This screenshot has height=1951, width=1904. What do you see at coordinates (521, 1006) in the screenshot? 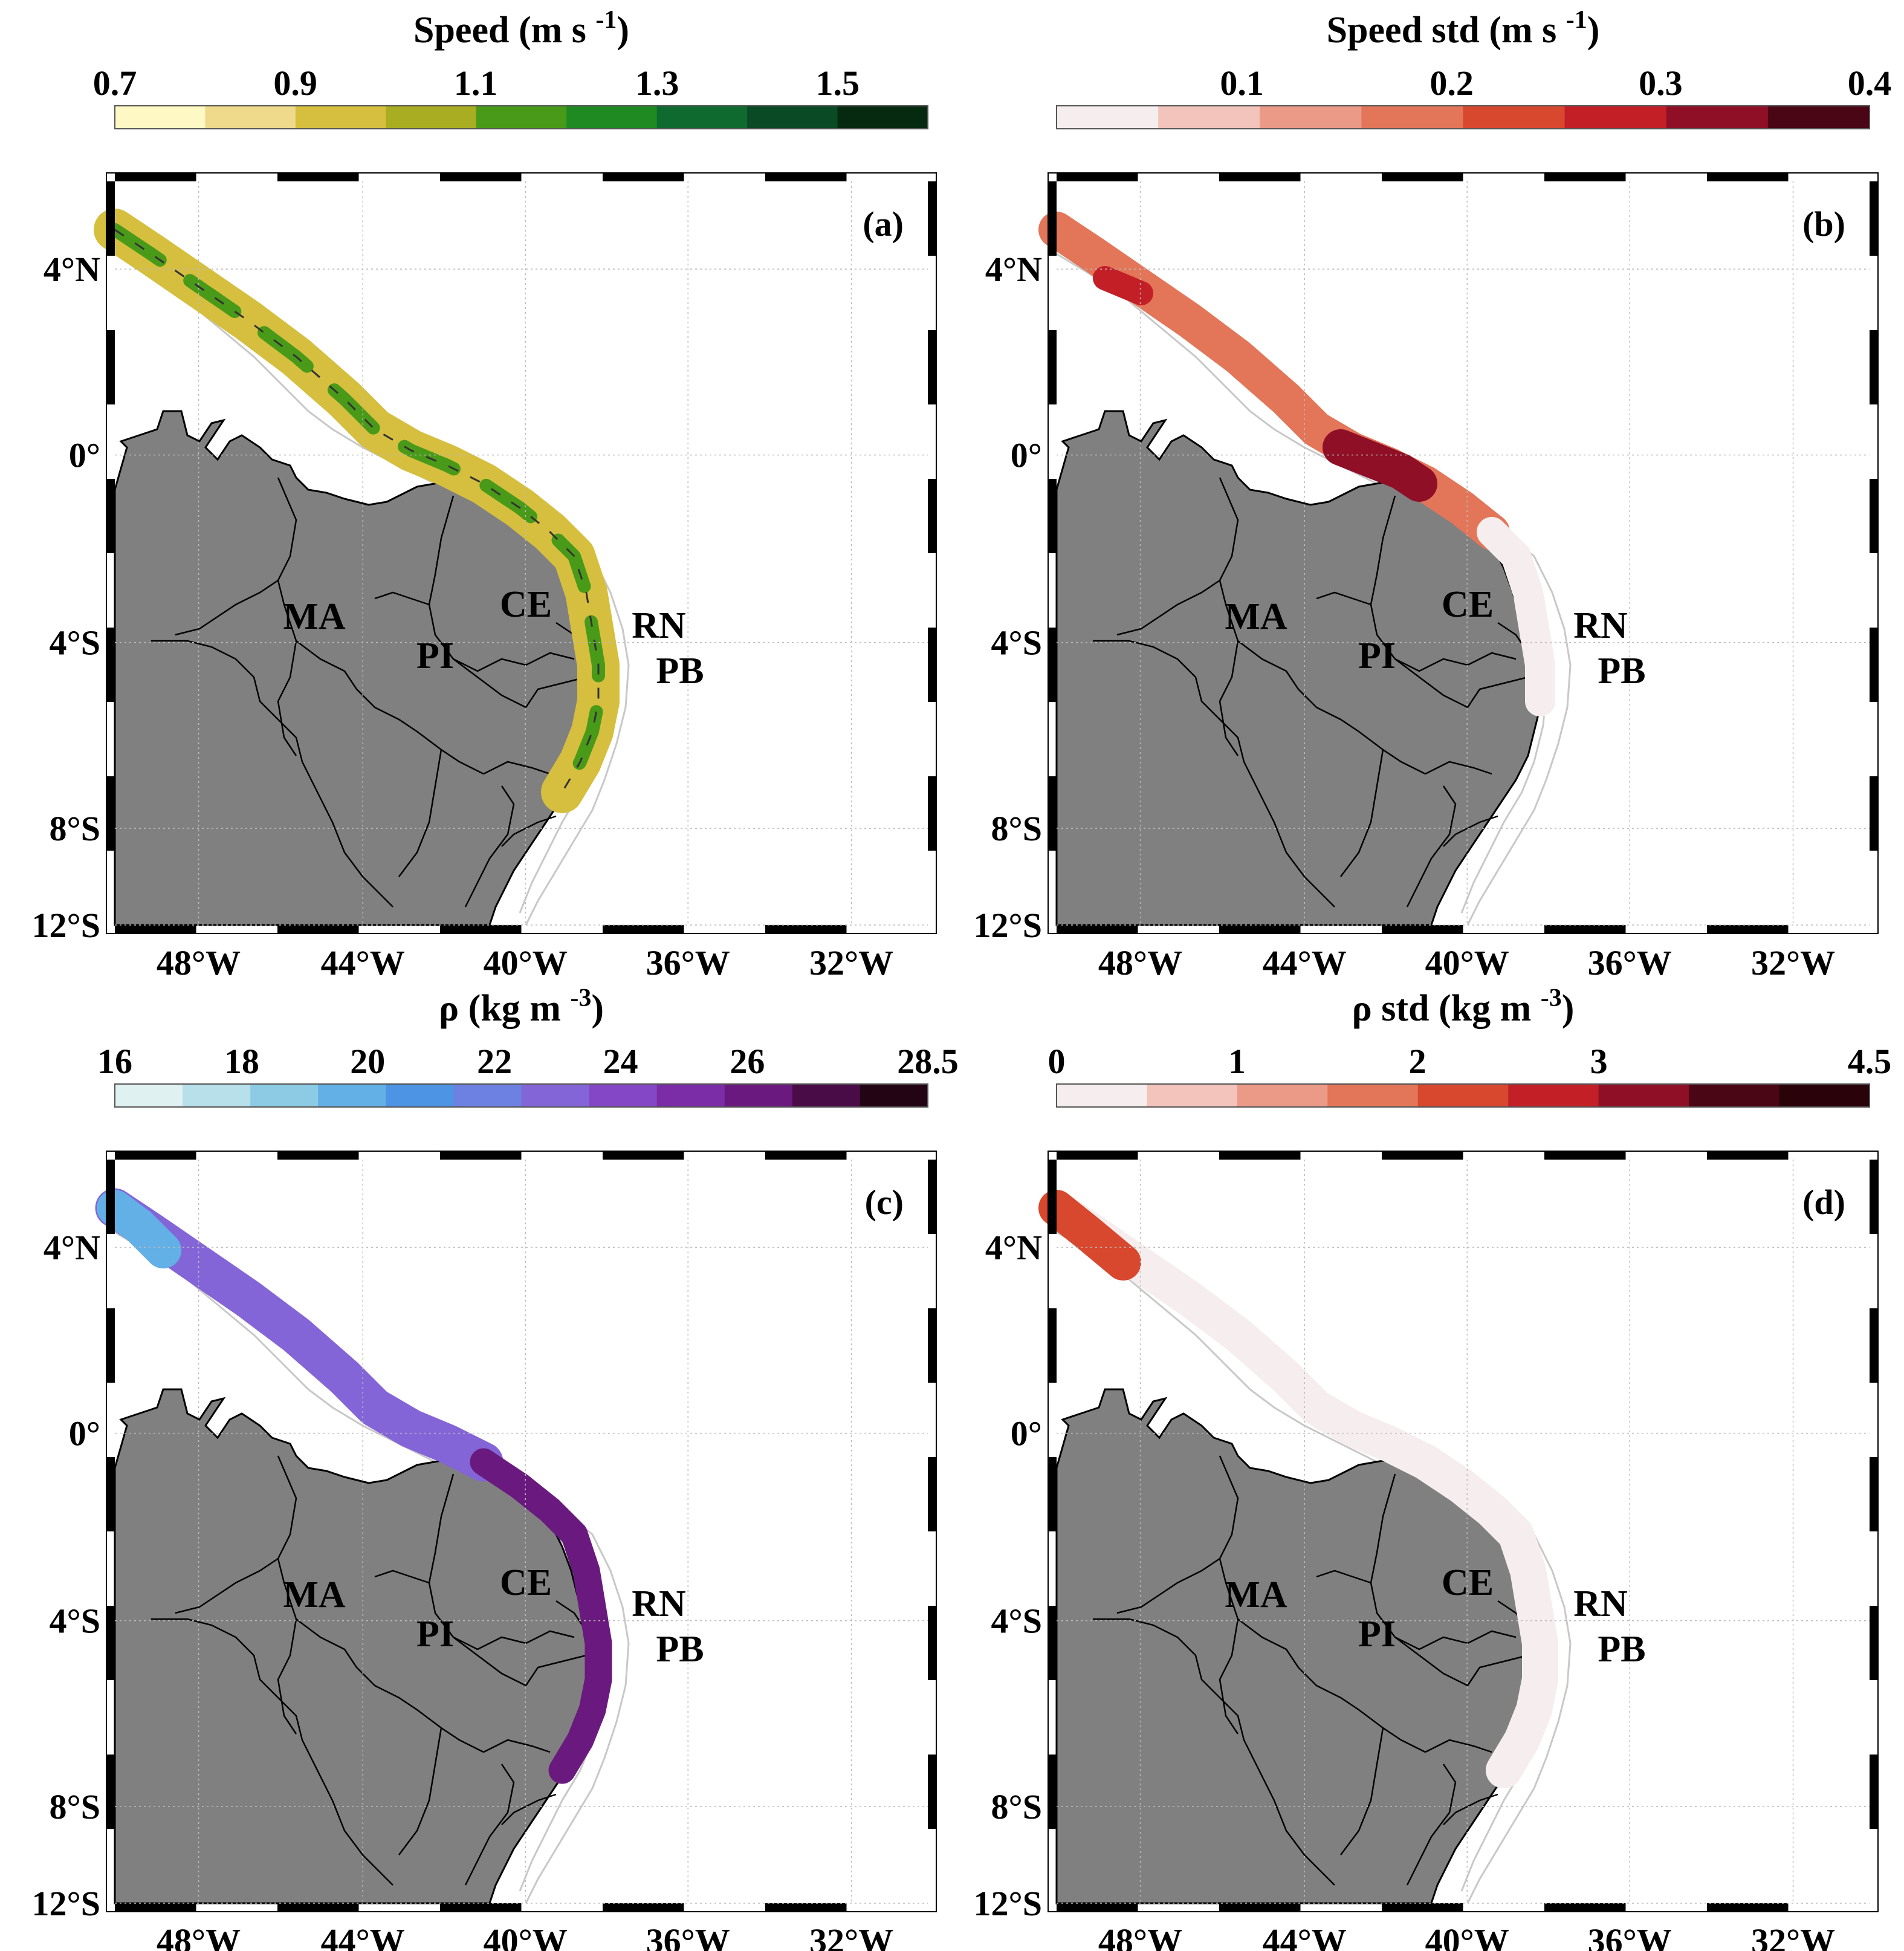
I see `colorbar-title: ρ (kg m -3)` at bounding box center [521, 1006].